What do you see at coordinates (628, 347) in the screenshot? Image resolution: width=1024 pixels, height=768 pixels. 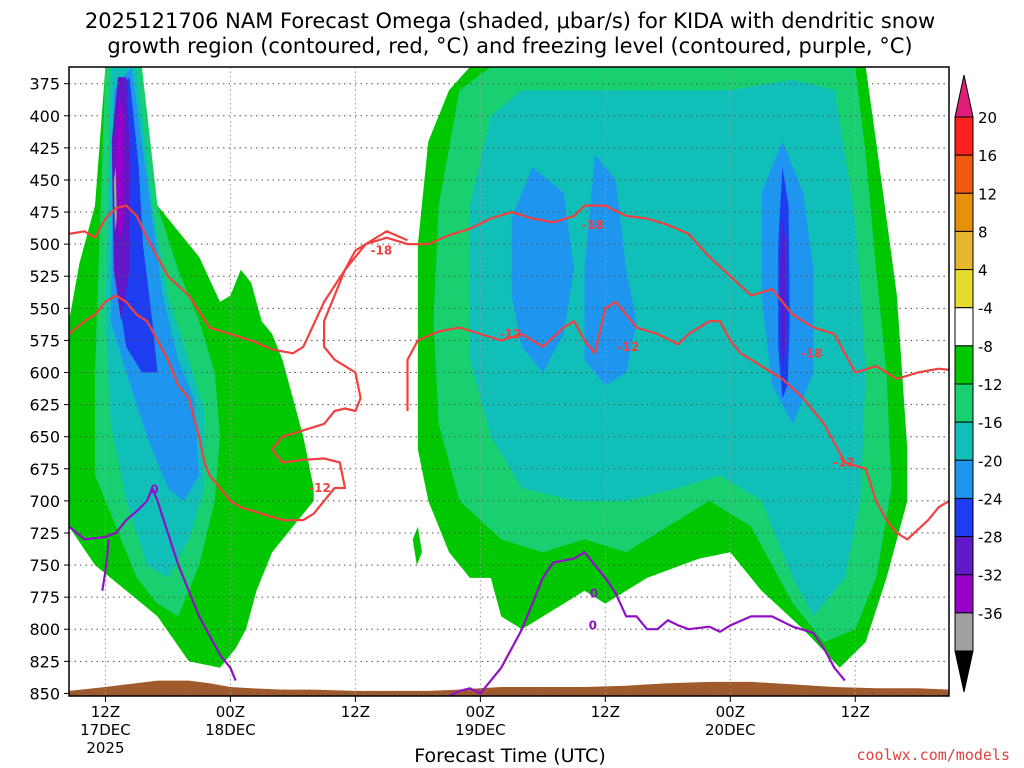 I see `contour-label-5: -12` at bounding box center [628, 347].